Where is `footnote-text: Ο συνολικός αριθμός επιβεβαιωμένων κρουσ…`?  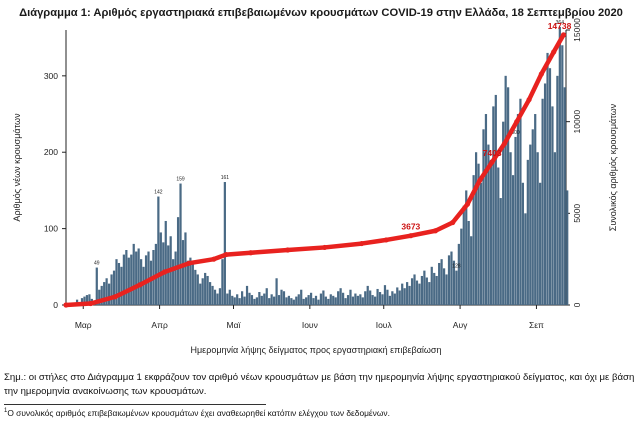 footnote-text: Ο συνολικός αριθμός επιβεβαιωμένων κρουσ… is located at coordinates (198, 413).